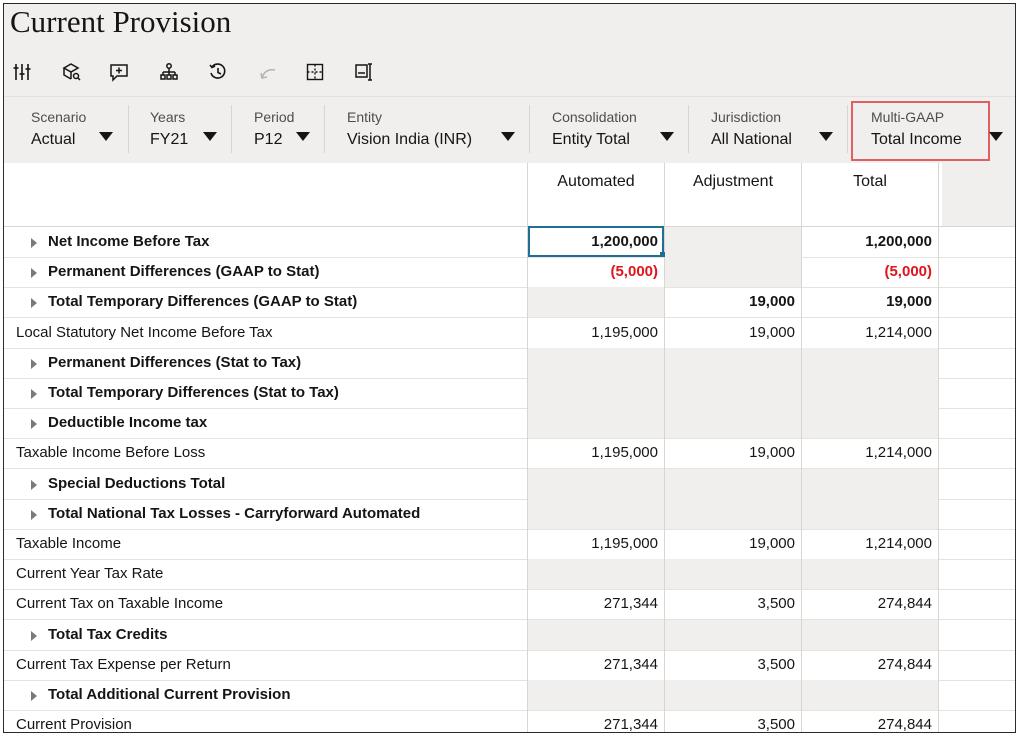  I want to click on pov-jurisdiction-value: All National, so click(751, 139).